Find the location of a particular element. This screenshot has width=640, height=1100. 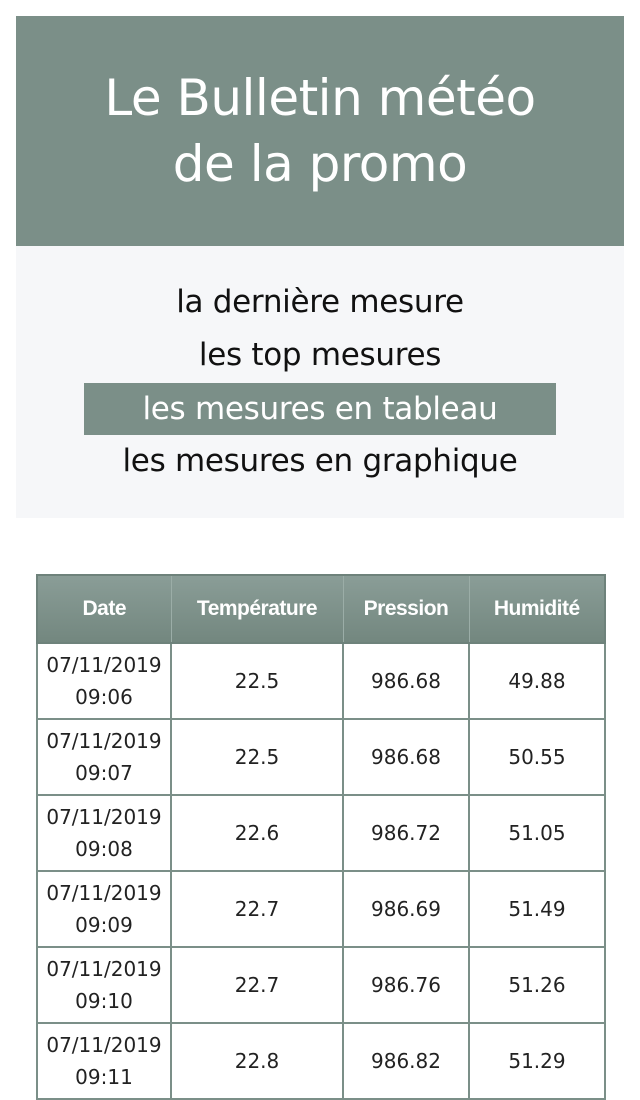

table-row: 07/11/2019 09:11 22.8 986.82 51.29 is located at coordinates (321, 1061).